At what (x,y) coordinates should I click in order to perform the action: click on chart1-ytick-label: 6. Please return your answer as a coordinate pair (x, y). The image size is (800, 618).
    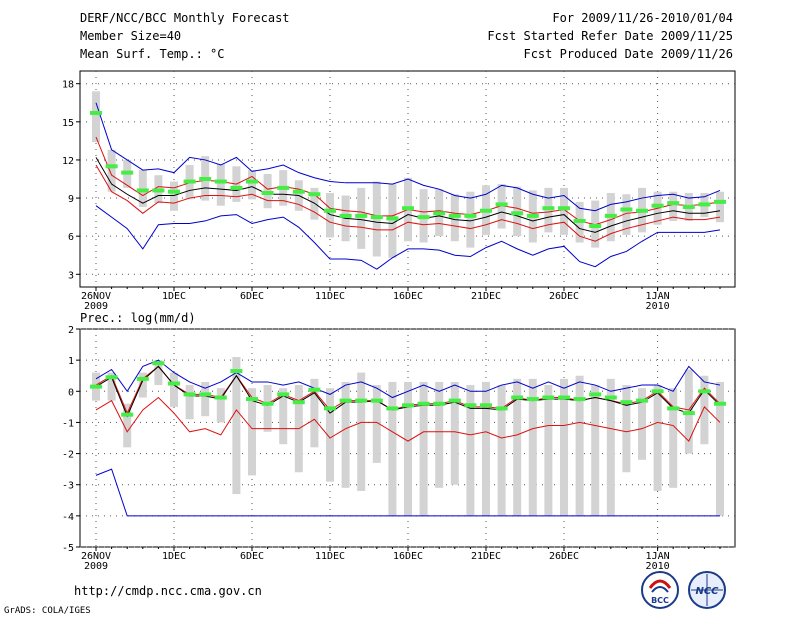
    Looking at the image, I should click on (71, 237).